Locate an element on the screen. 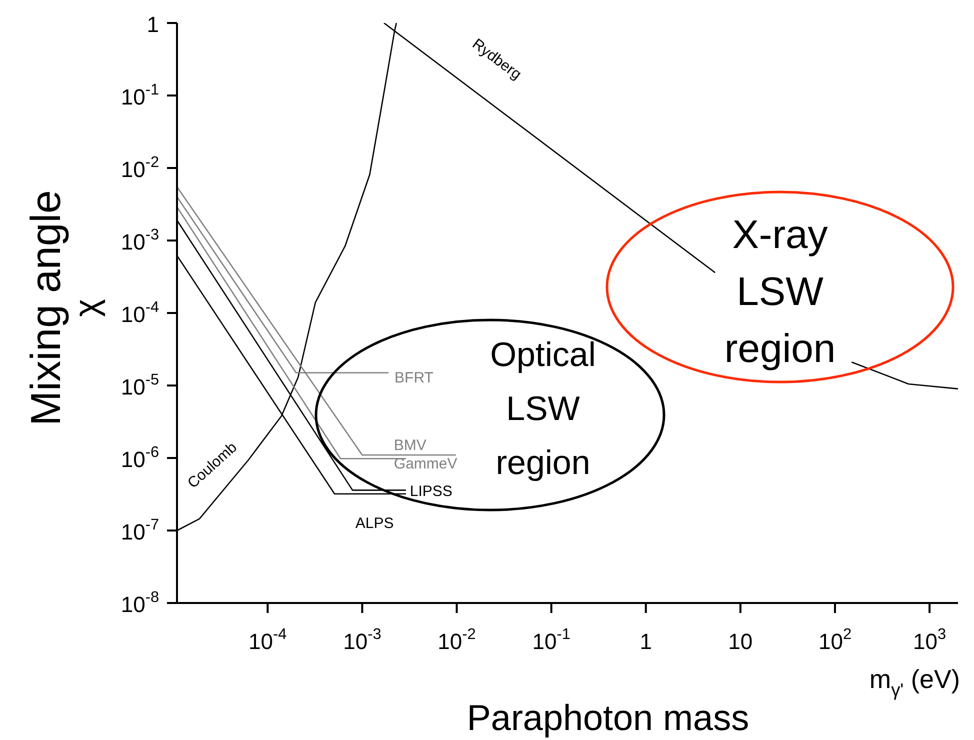 The height and width of the screenshot is (740, 974). annotation: Optical LSW region is located at coordinates (543, 409).